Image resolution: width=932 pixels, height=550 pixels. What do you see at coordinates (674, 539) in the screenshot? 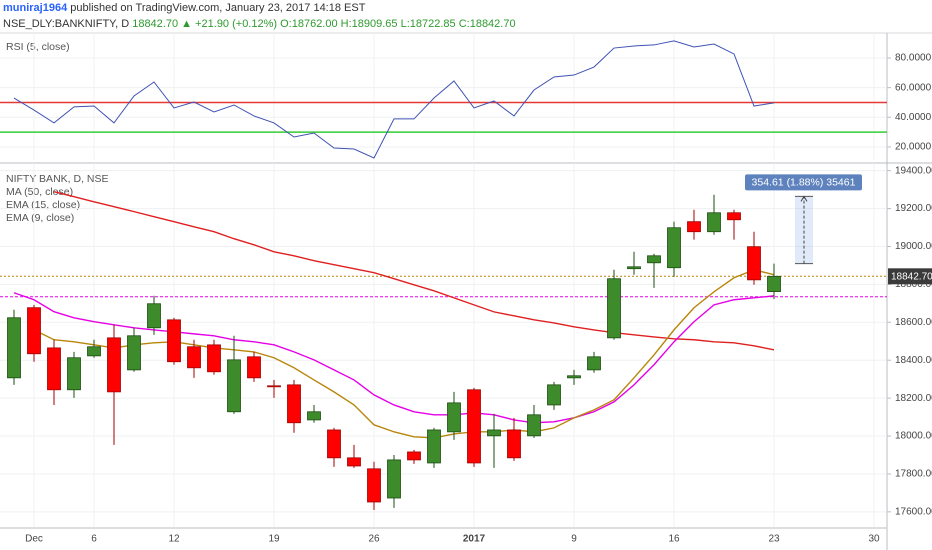
I see `x-tick-label: 16` at bounding box center [674, 539].